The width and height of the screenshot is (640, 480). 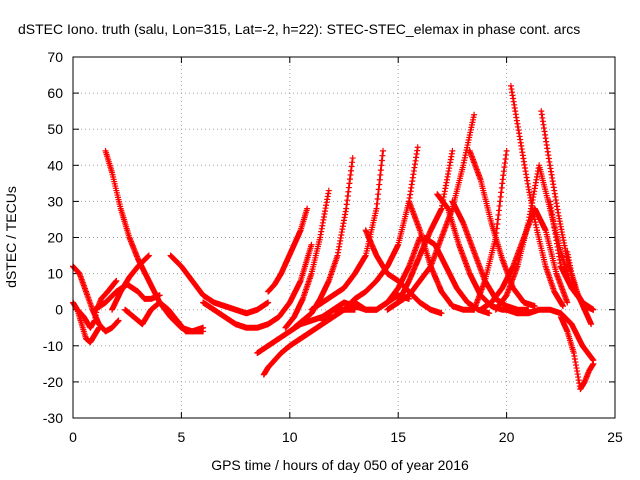 What do you see at coordinates (73, 437) in the screenshot?
I see `x-tick-label: 0` at bounding box center [73, 437].